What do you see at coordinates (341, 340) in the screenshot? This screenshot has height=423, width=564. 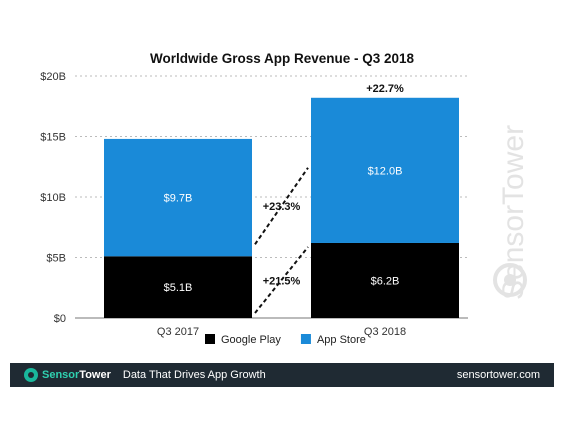 I see `legend-label: App Store` at bounding box center [341, 340].